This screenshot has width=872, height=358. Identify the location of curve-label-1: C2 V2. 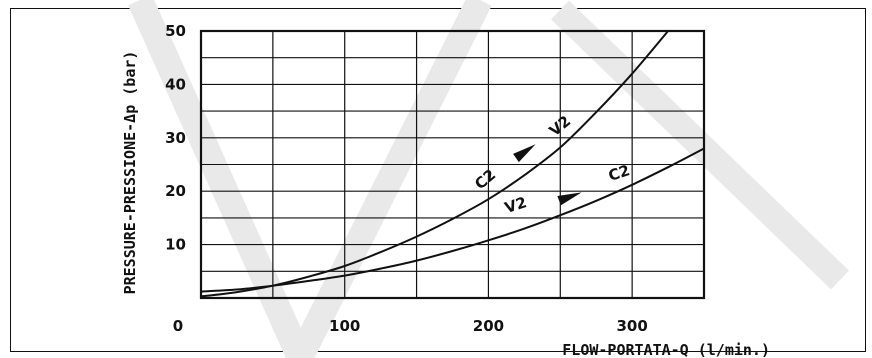
(522, 152).